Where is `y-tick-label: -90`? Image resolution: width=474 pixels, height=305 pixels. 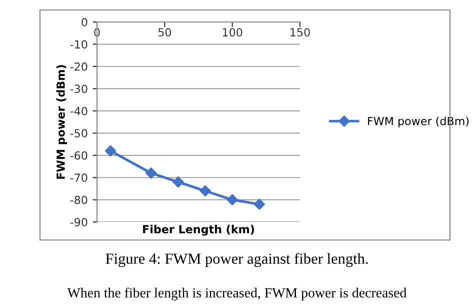 y-tick-label: -90 is located at coordinates (79, 222).